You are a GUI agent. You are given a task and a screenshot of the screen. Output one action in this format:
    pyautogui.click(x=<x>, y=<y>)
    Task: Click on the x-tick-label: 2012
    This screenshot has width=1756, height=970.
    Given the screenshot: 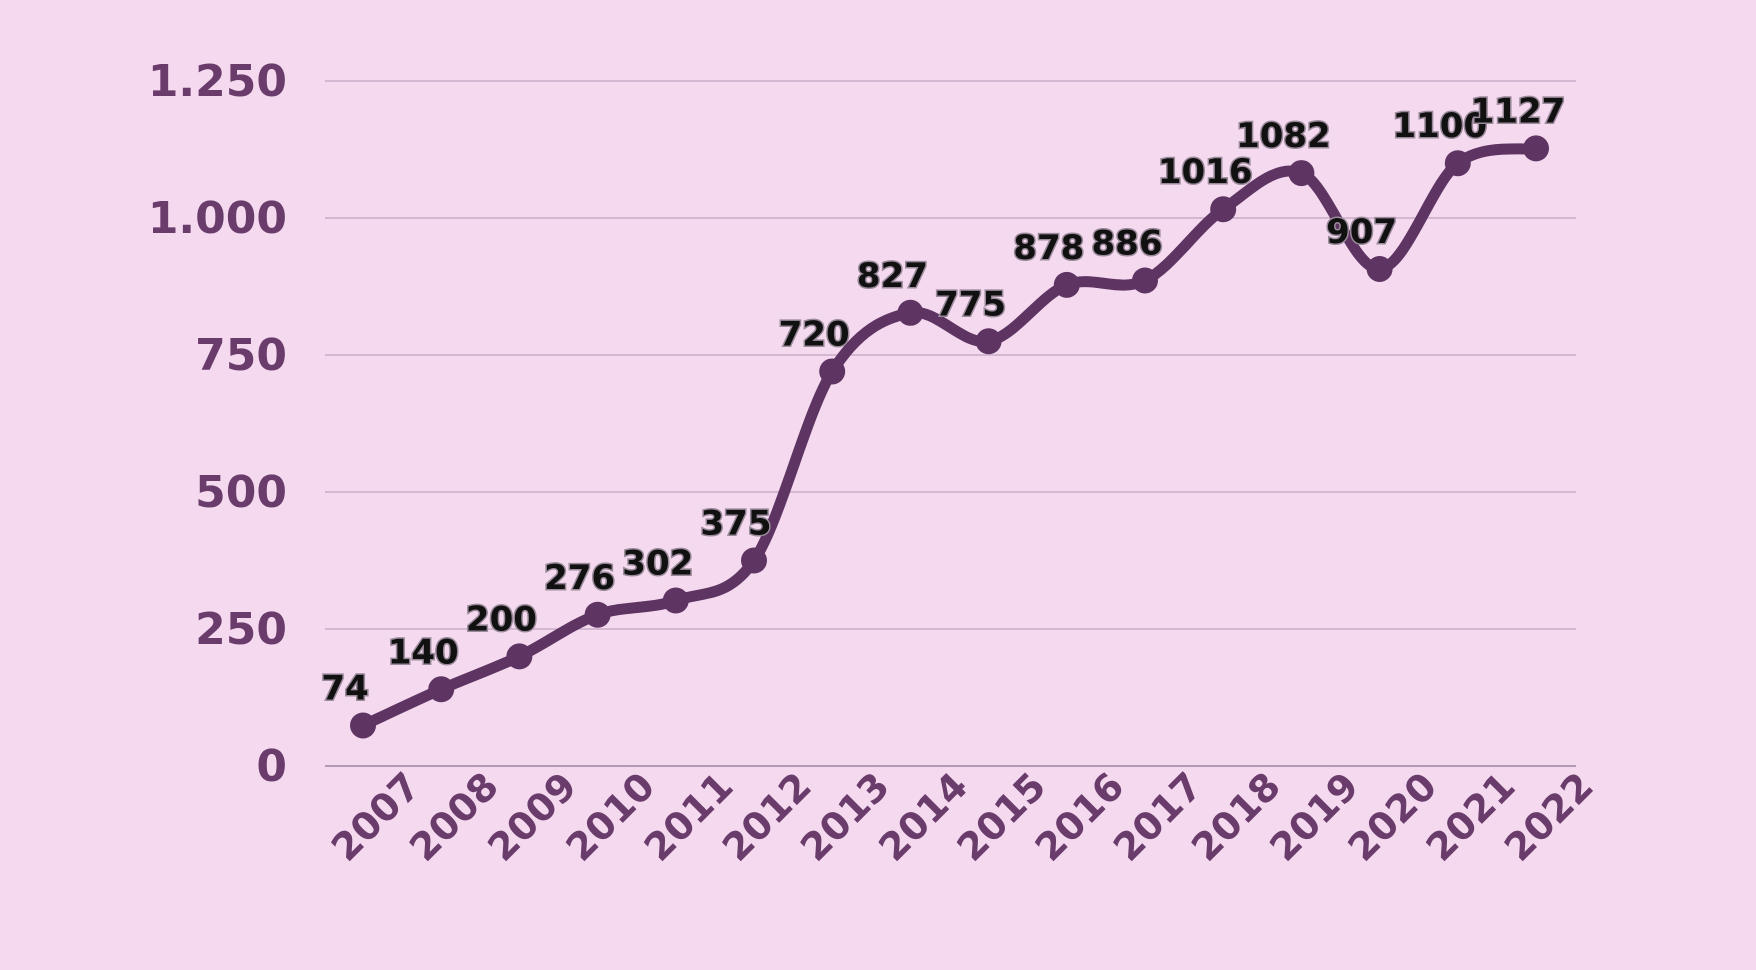 What is the action you would take?
    pyautogui.click(x=767, y=817)
    